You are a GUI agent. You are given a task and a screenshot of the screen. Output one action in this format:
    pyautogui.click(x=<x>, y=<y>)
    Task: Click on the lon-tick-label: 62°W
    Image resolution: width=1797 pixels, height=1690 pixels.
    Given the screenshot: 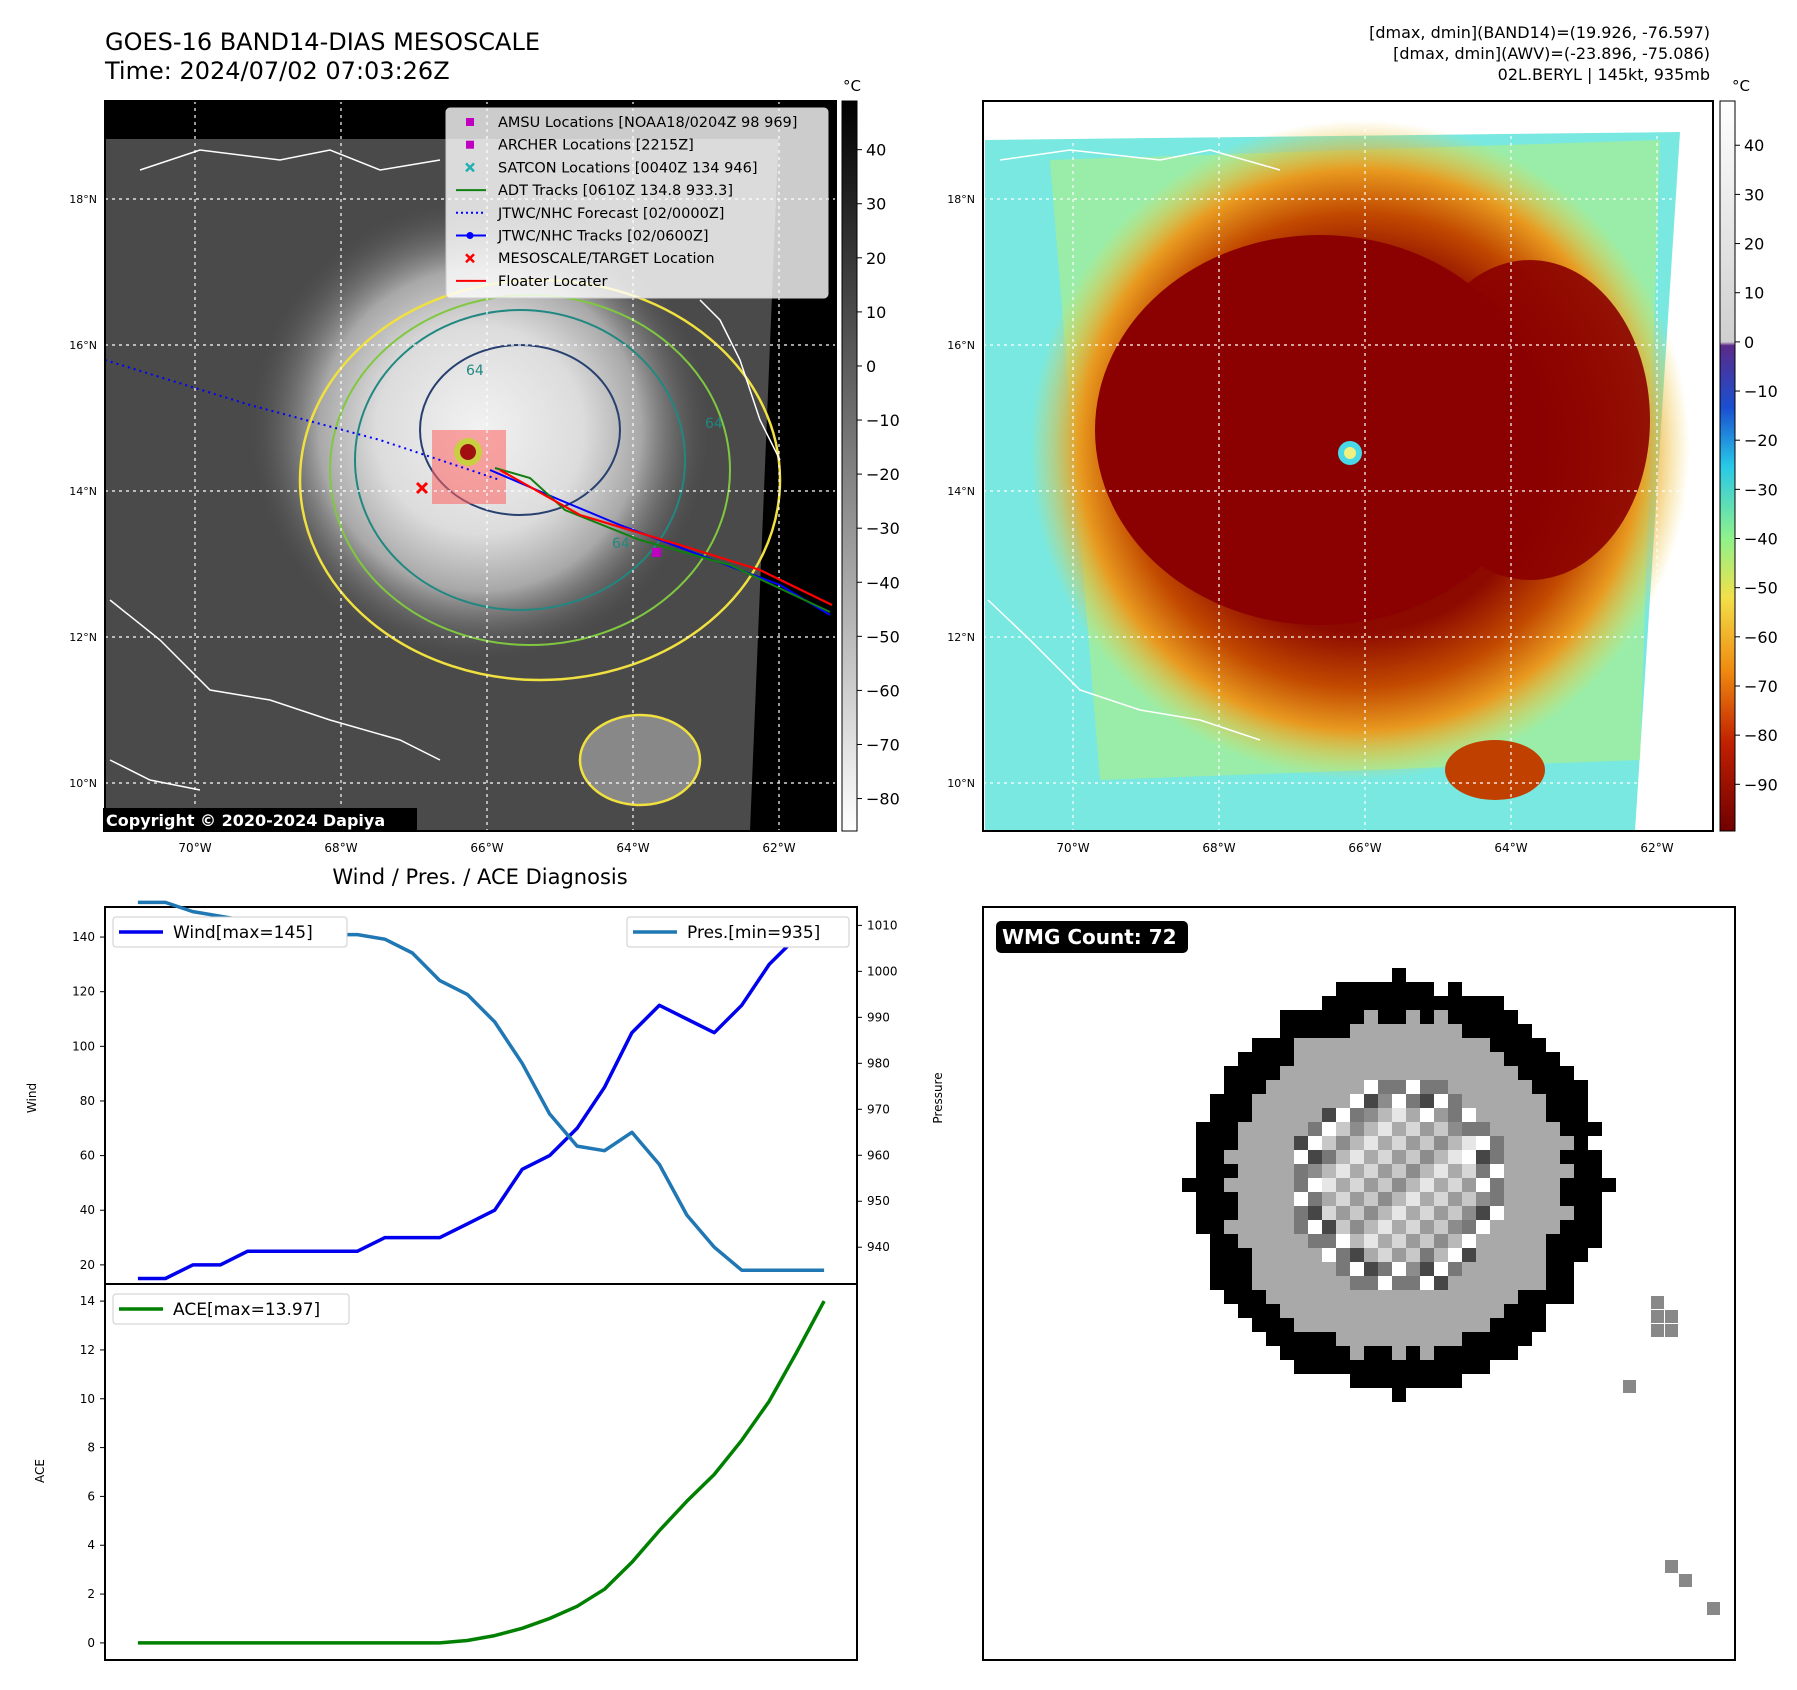 What is the action you would take?
    pyautogui.click(x=1656, y=848)
    